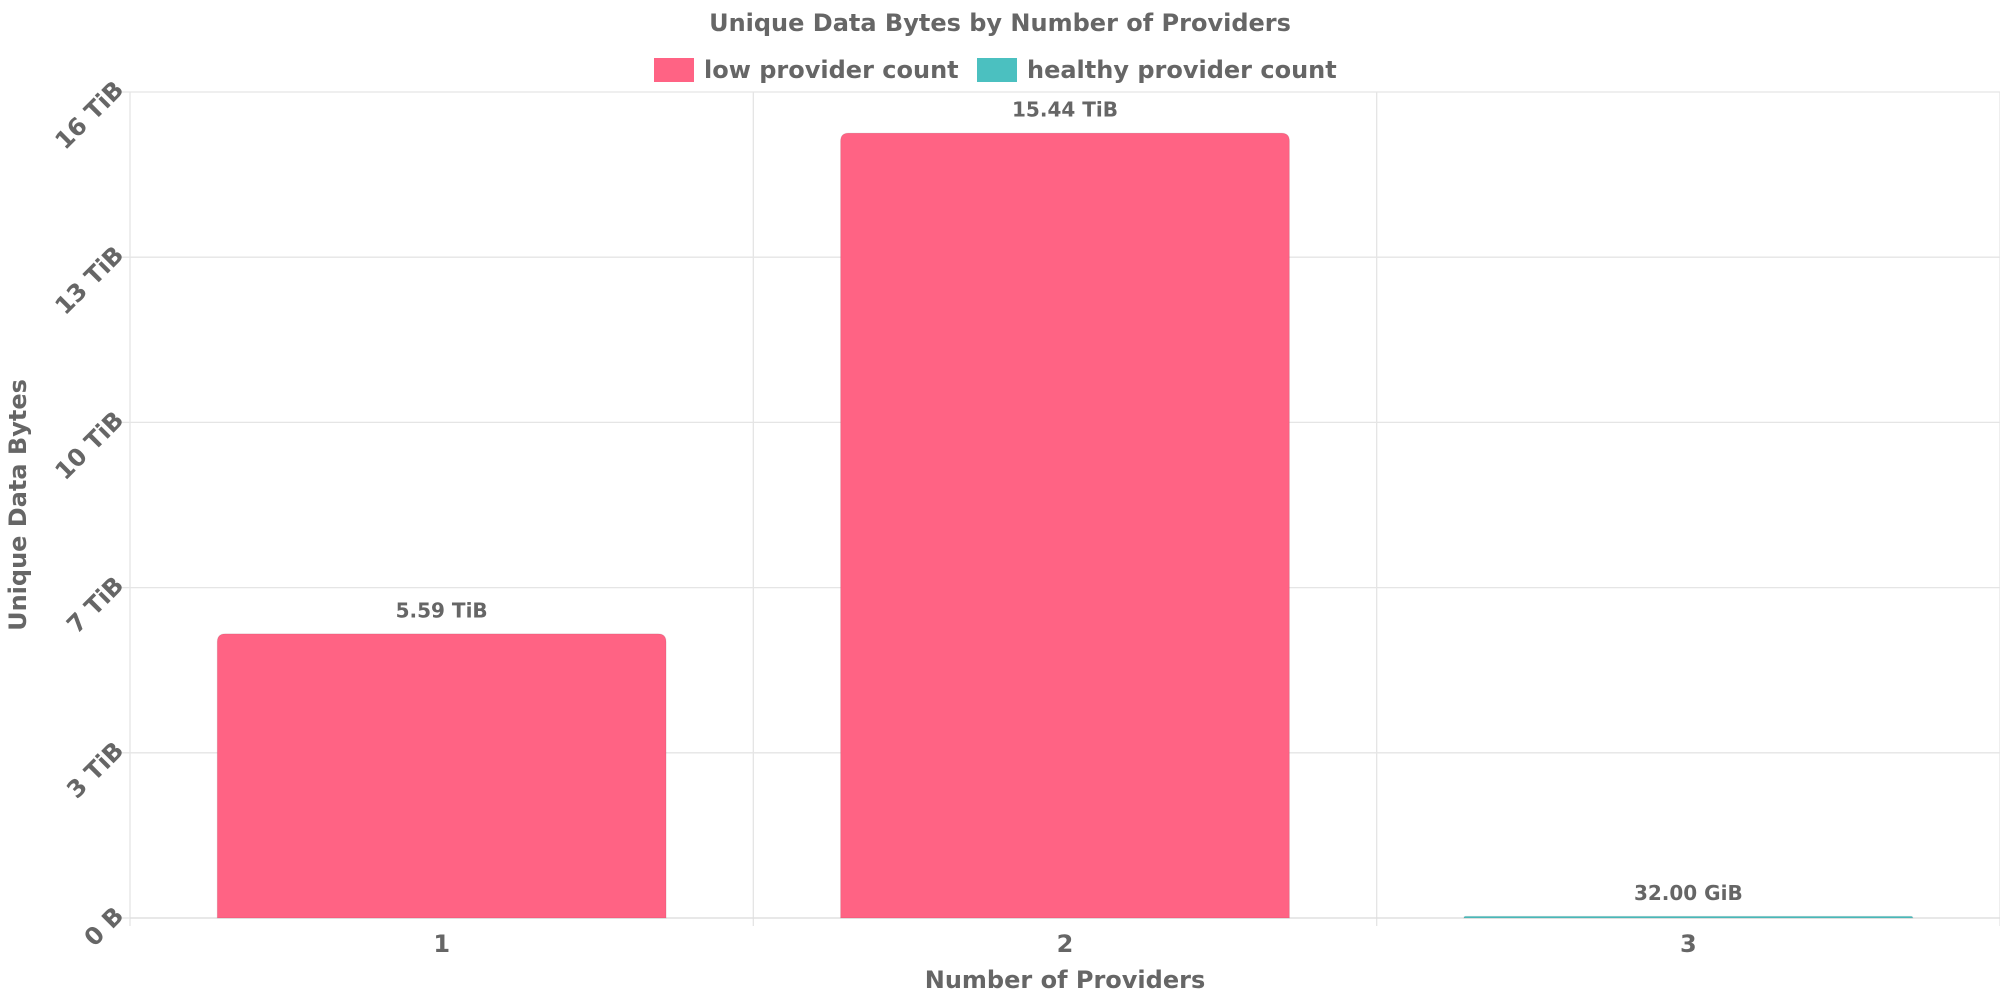 This screenshot has width=2000, height=1000. Describe the element at coordinates (1065, 944) in the screenshot. I see `x-tick-label: 2` at that location.